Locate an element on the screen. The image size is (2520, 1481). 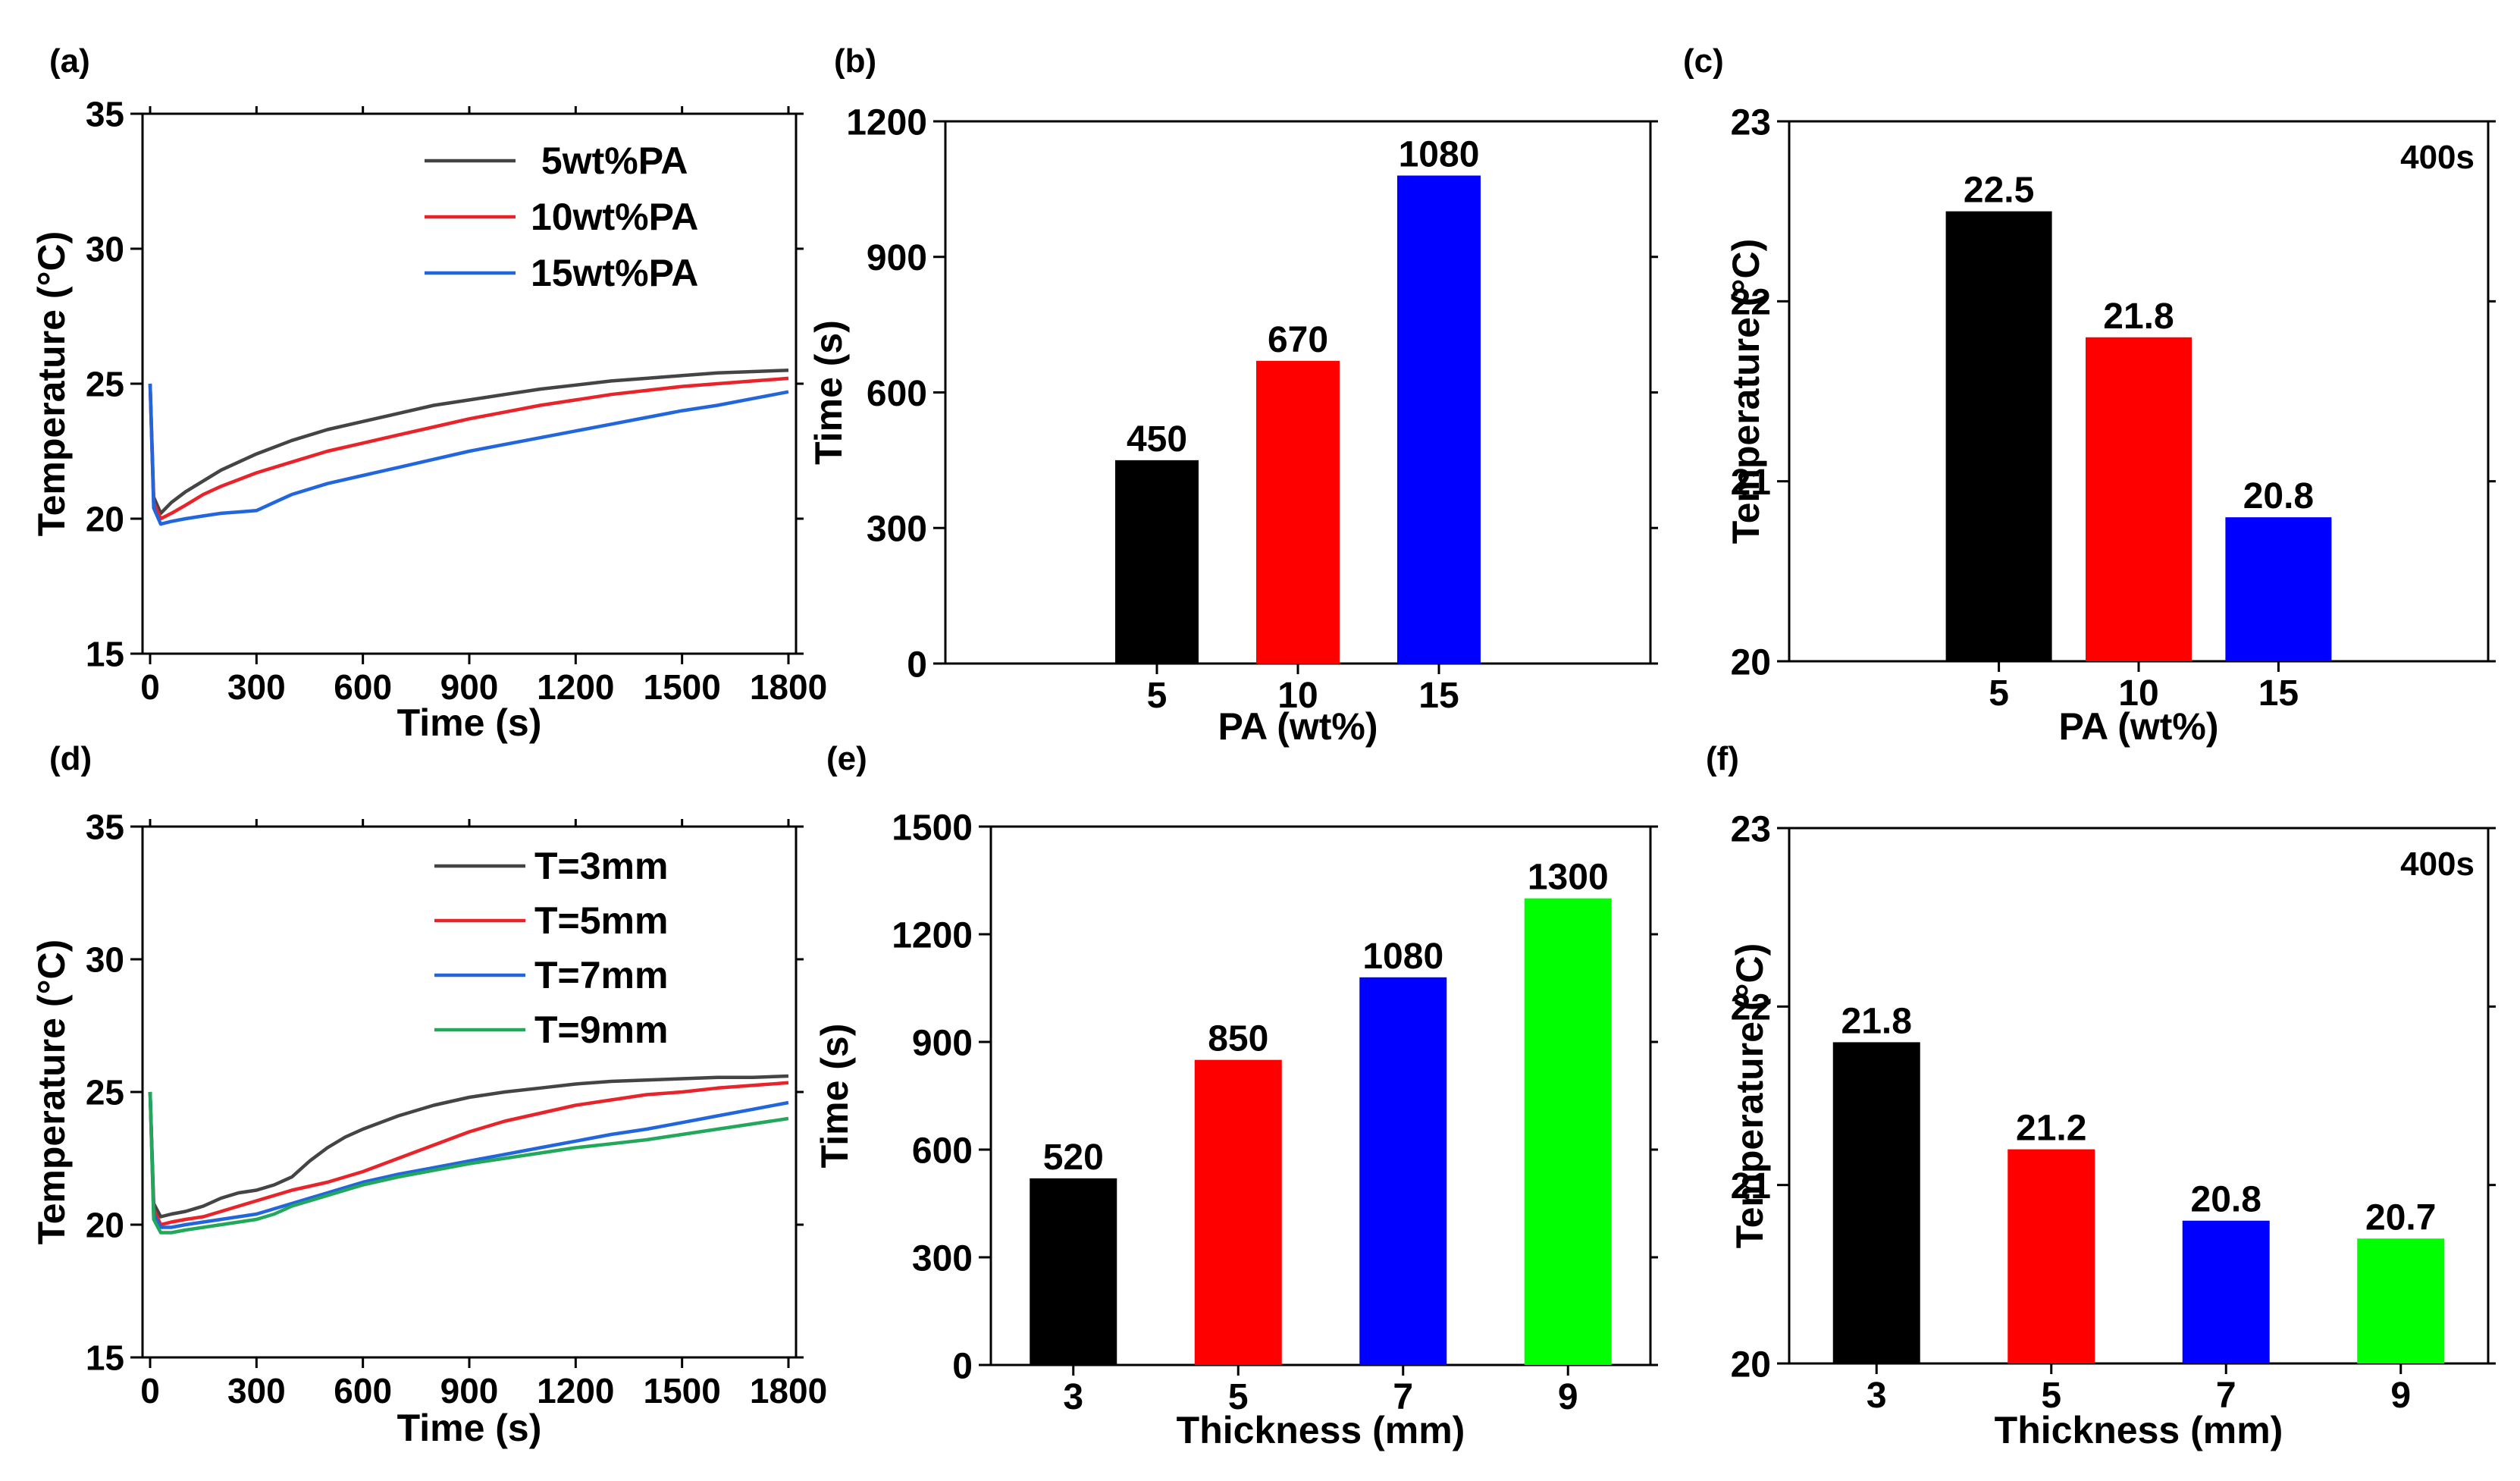
x-tick-label: 1200 is located at coordinates (575, 687).